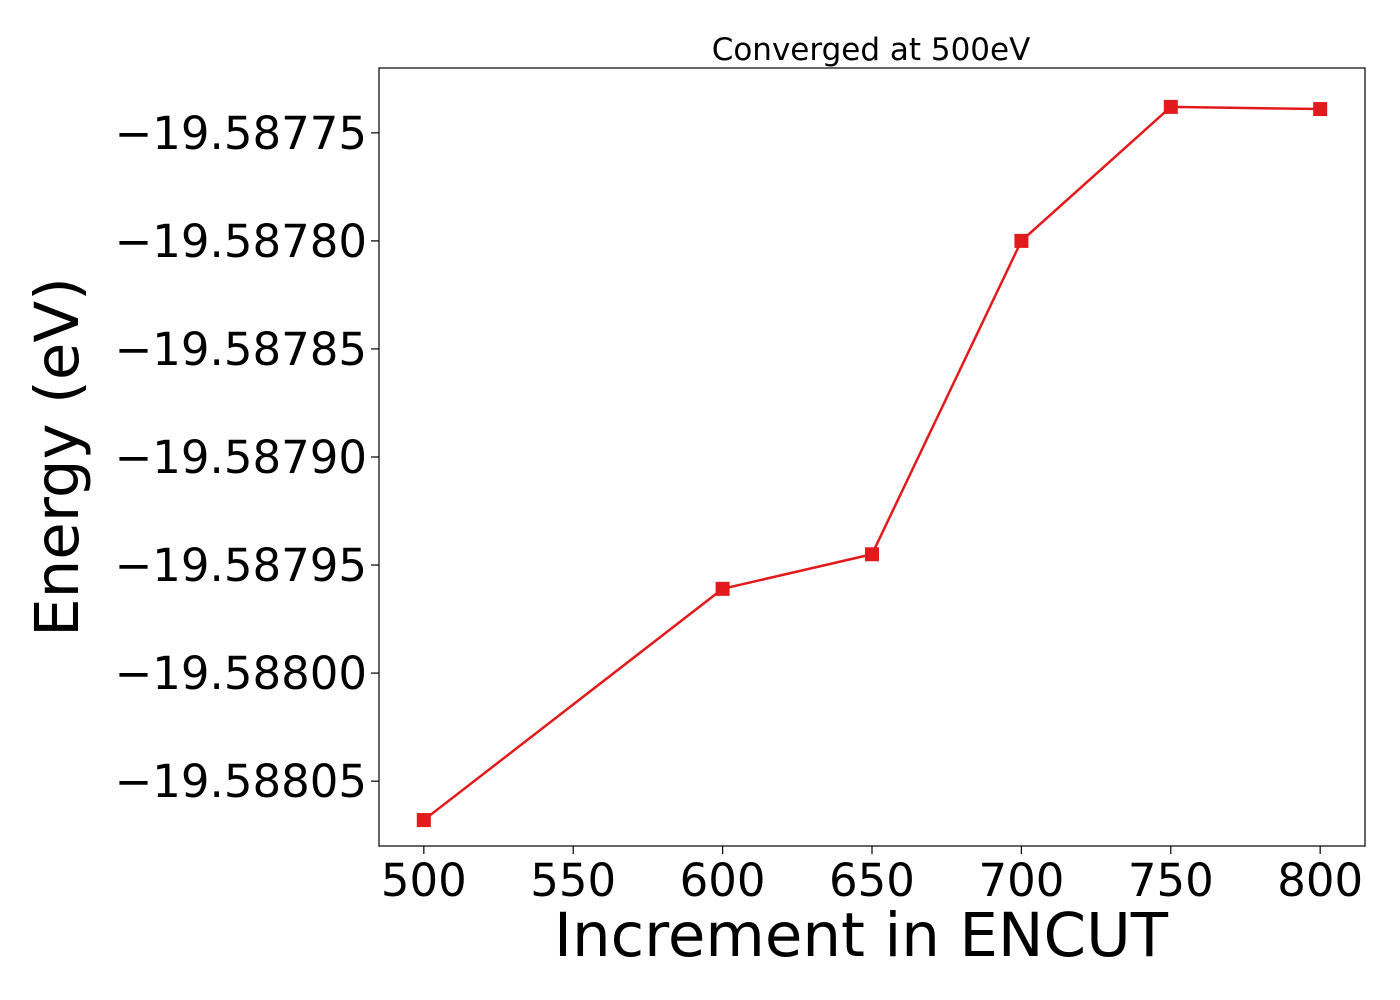 The height and width of the screenshot is (1000, 1400). Describe the element at coordinates (241, 349) in the screenshot. I see `y-tick-label: −19.58785` at that location.